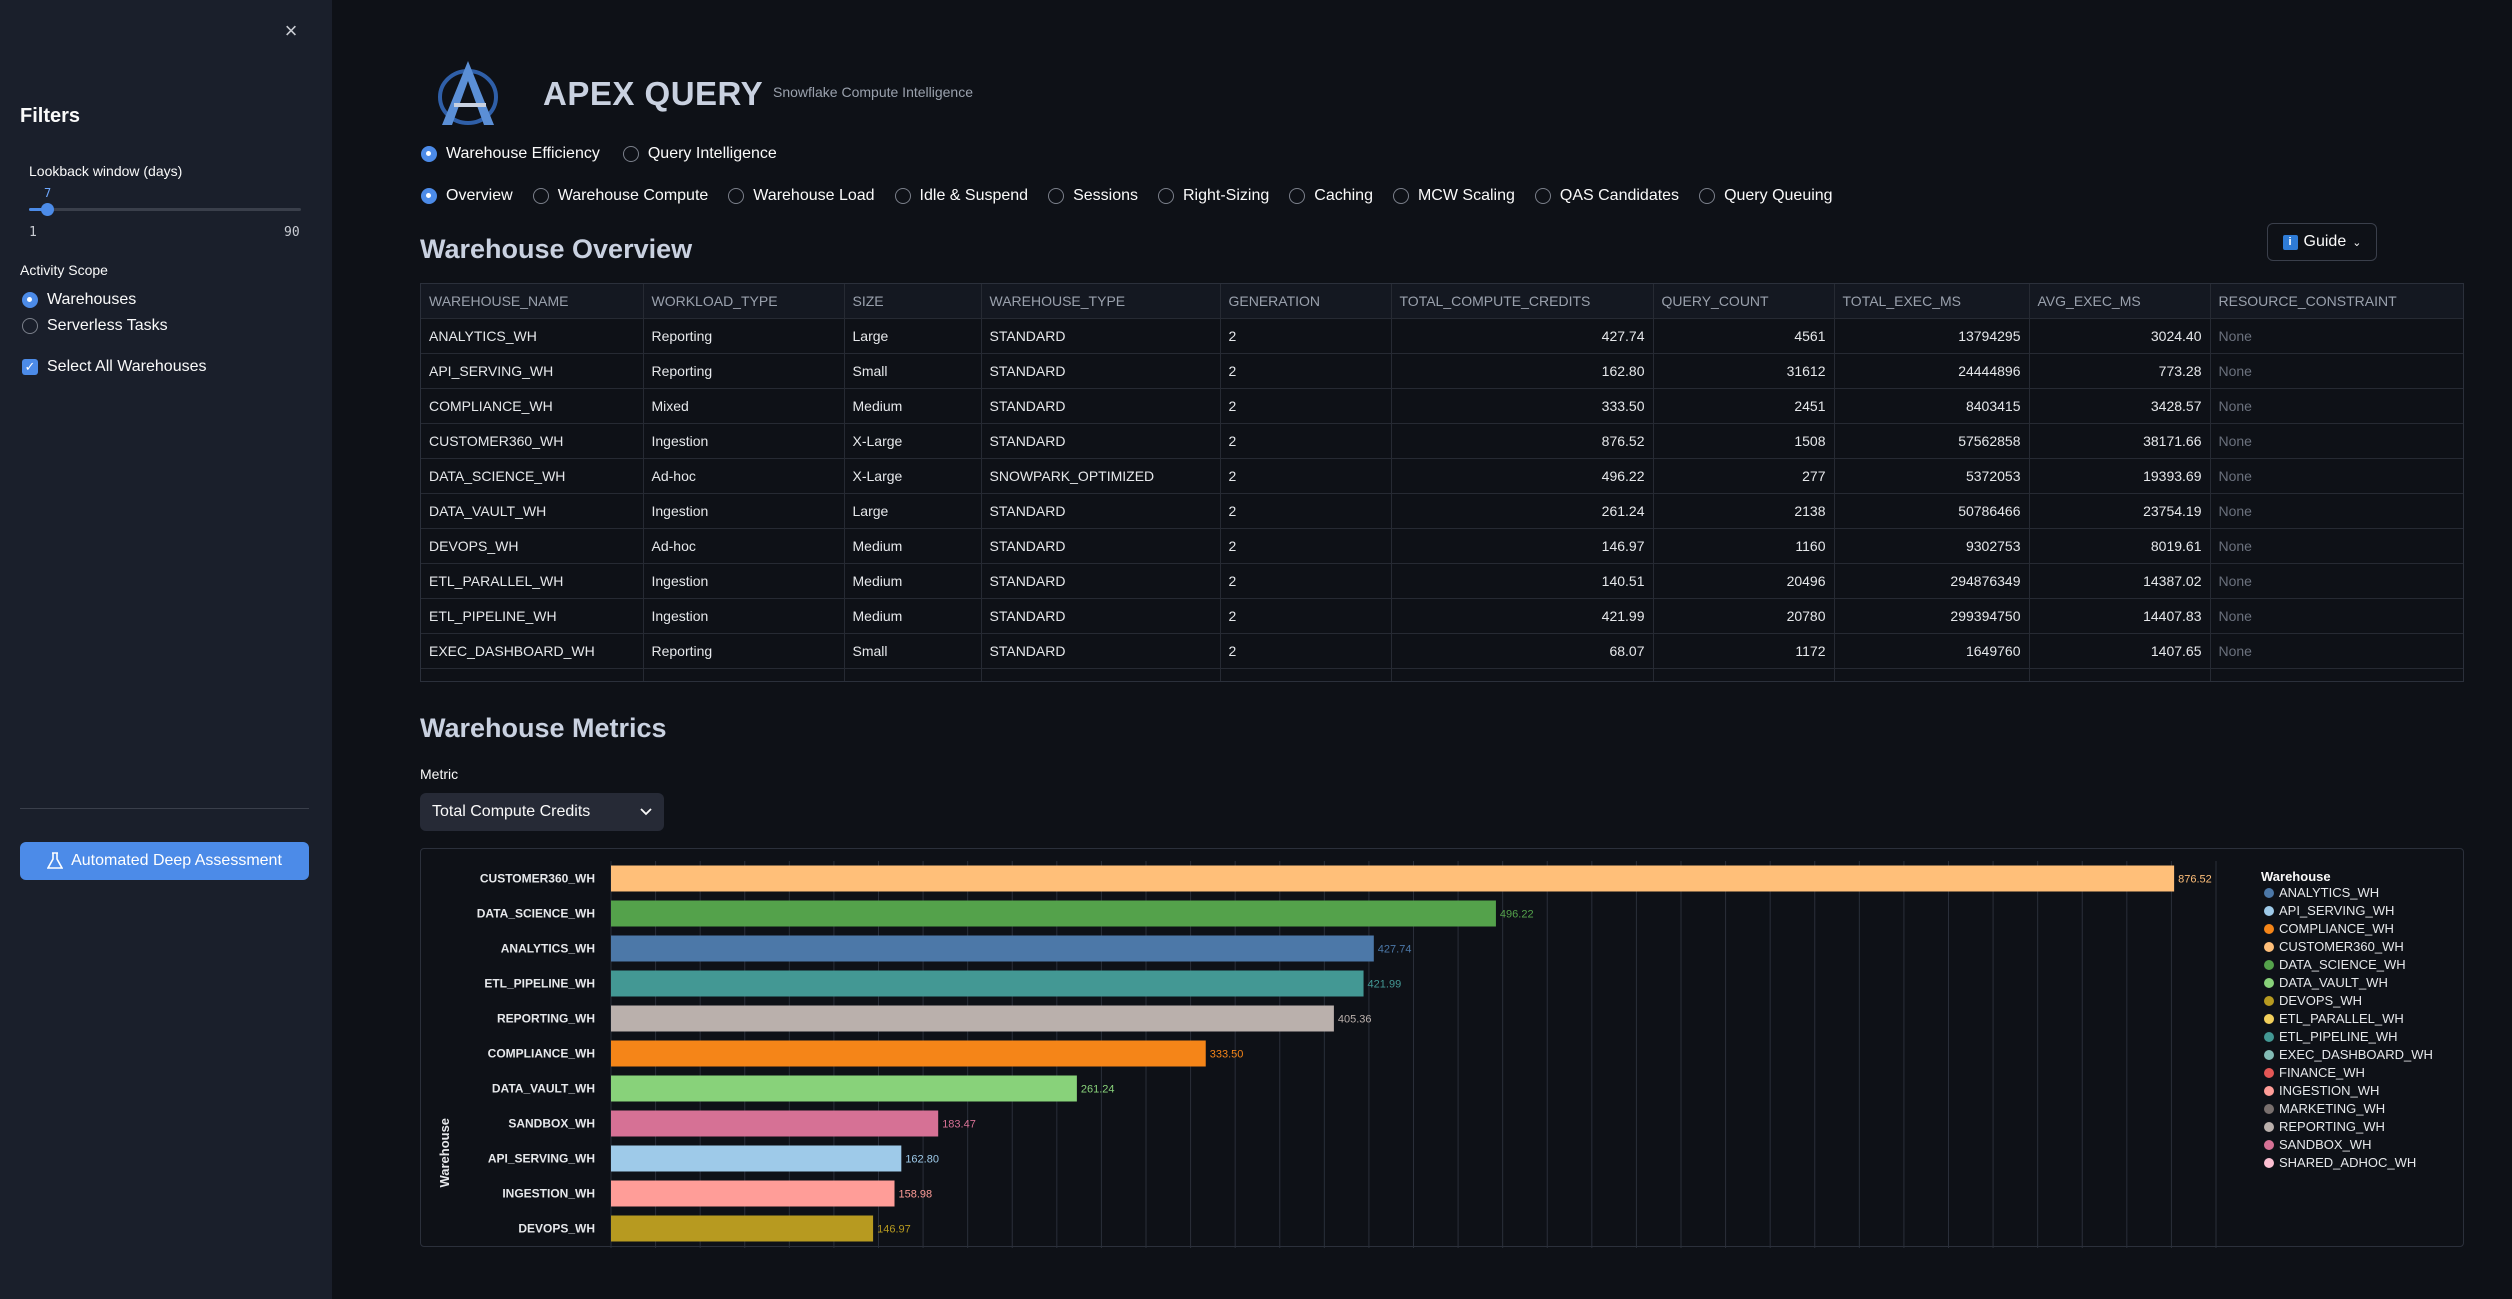 The image size is (2512, 1299). I want to click on table-cell: Medium, so click(913, 406).